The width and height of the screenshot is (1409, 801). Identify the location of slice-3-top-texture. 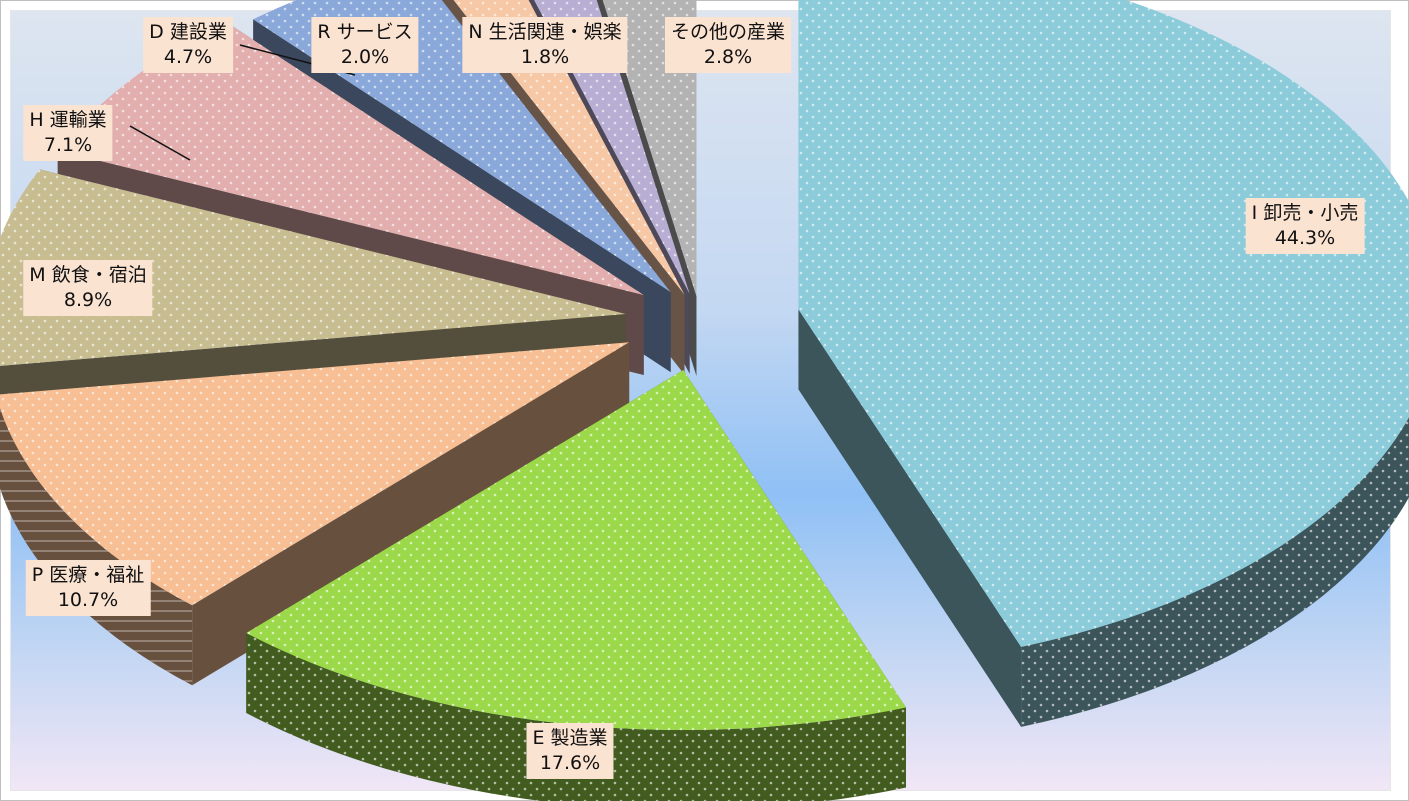
(315, 474).